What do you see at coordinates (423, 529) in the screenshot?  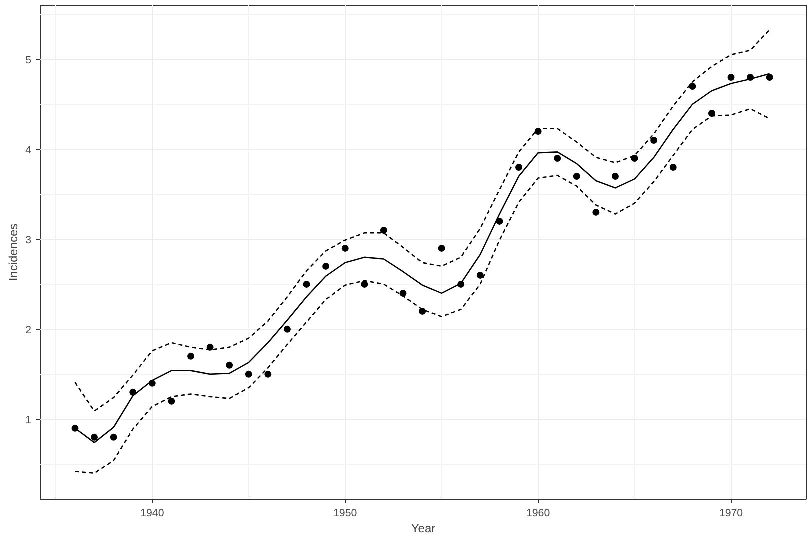 I see `x-axis-title: Year` at bounding box center [423, 529].